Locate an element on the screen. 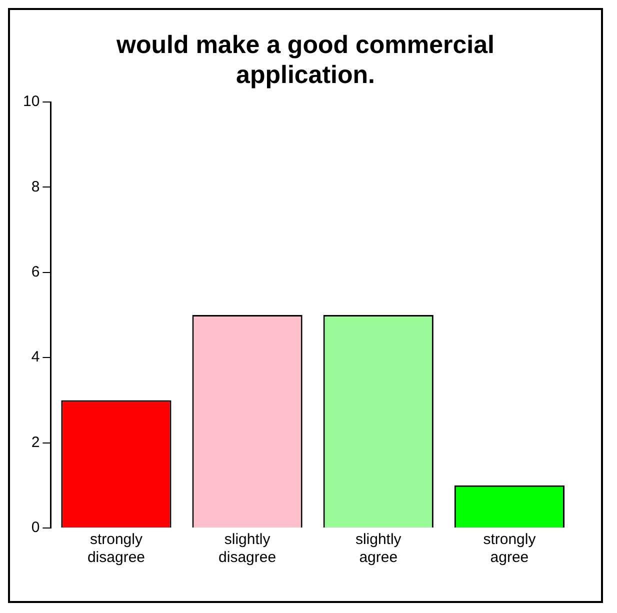  y-tick-label: 4 is located at coordinates (35, 357).